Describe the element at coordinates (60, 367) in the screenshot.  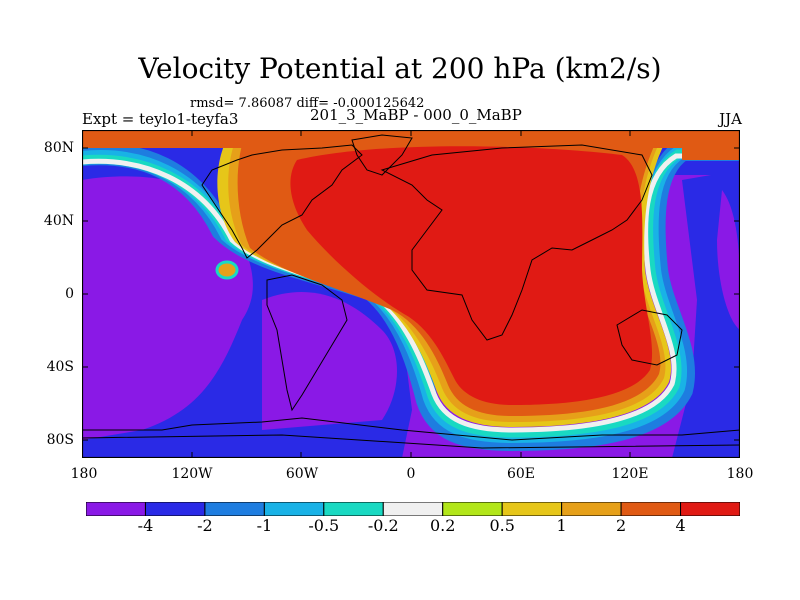
I see `lat-label-40s: 40S` at that location.